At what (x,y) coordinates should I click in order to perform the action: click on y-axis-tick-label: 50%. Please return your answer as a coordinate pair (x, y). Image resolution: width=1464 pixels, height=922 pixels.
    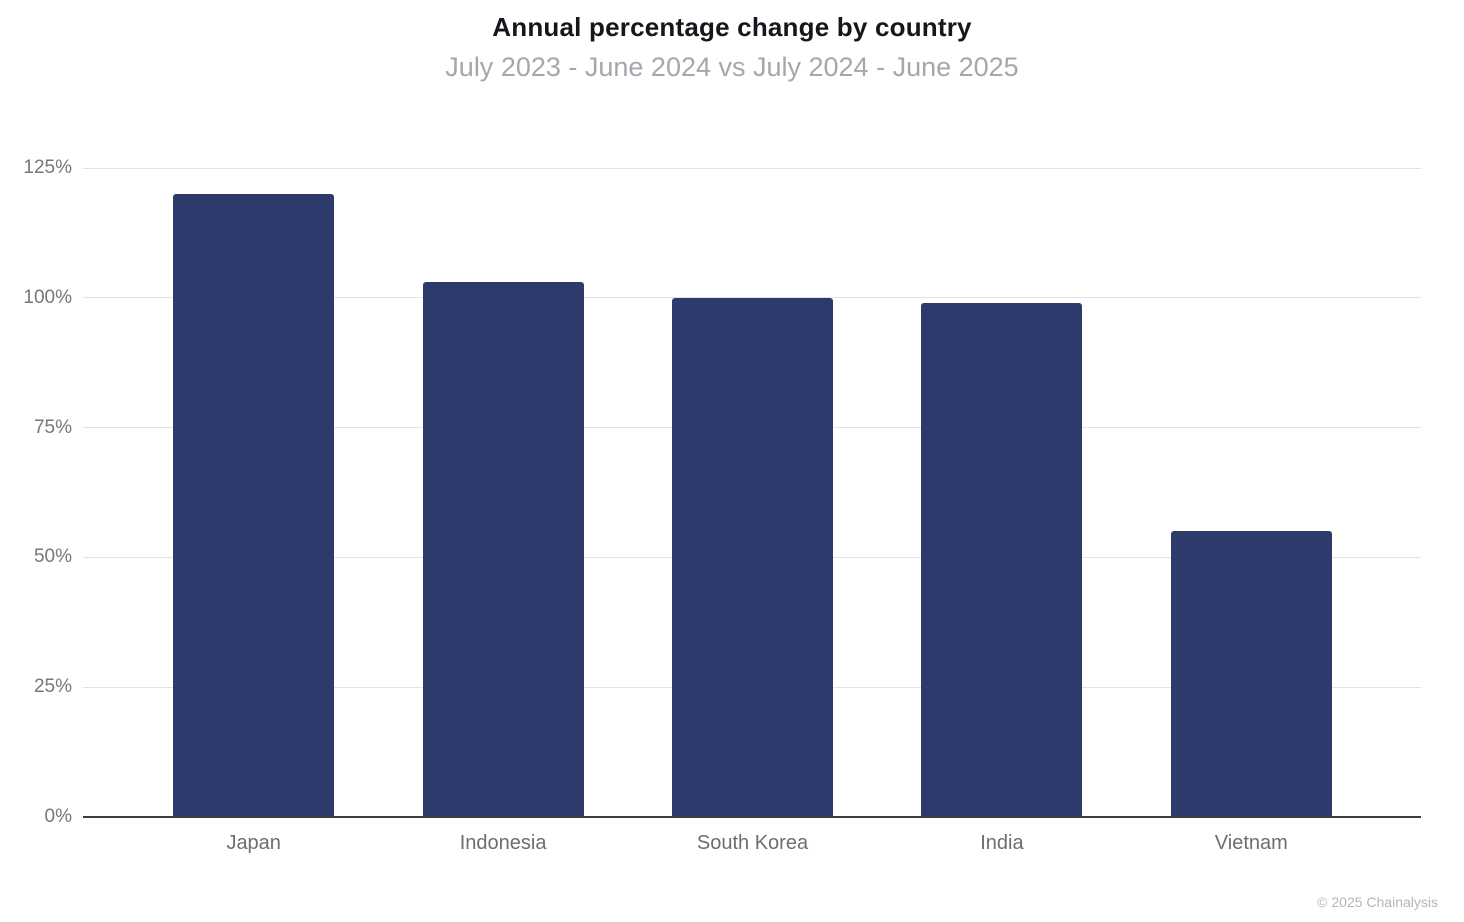
    Looking at the image, I should click on (52, 557).